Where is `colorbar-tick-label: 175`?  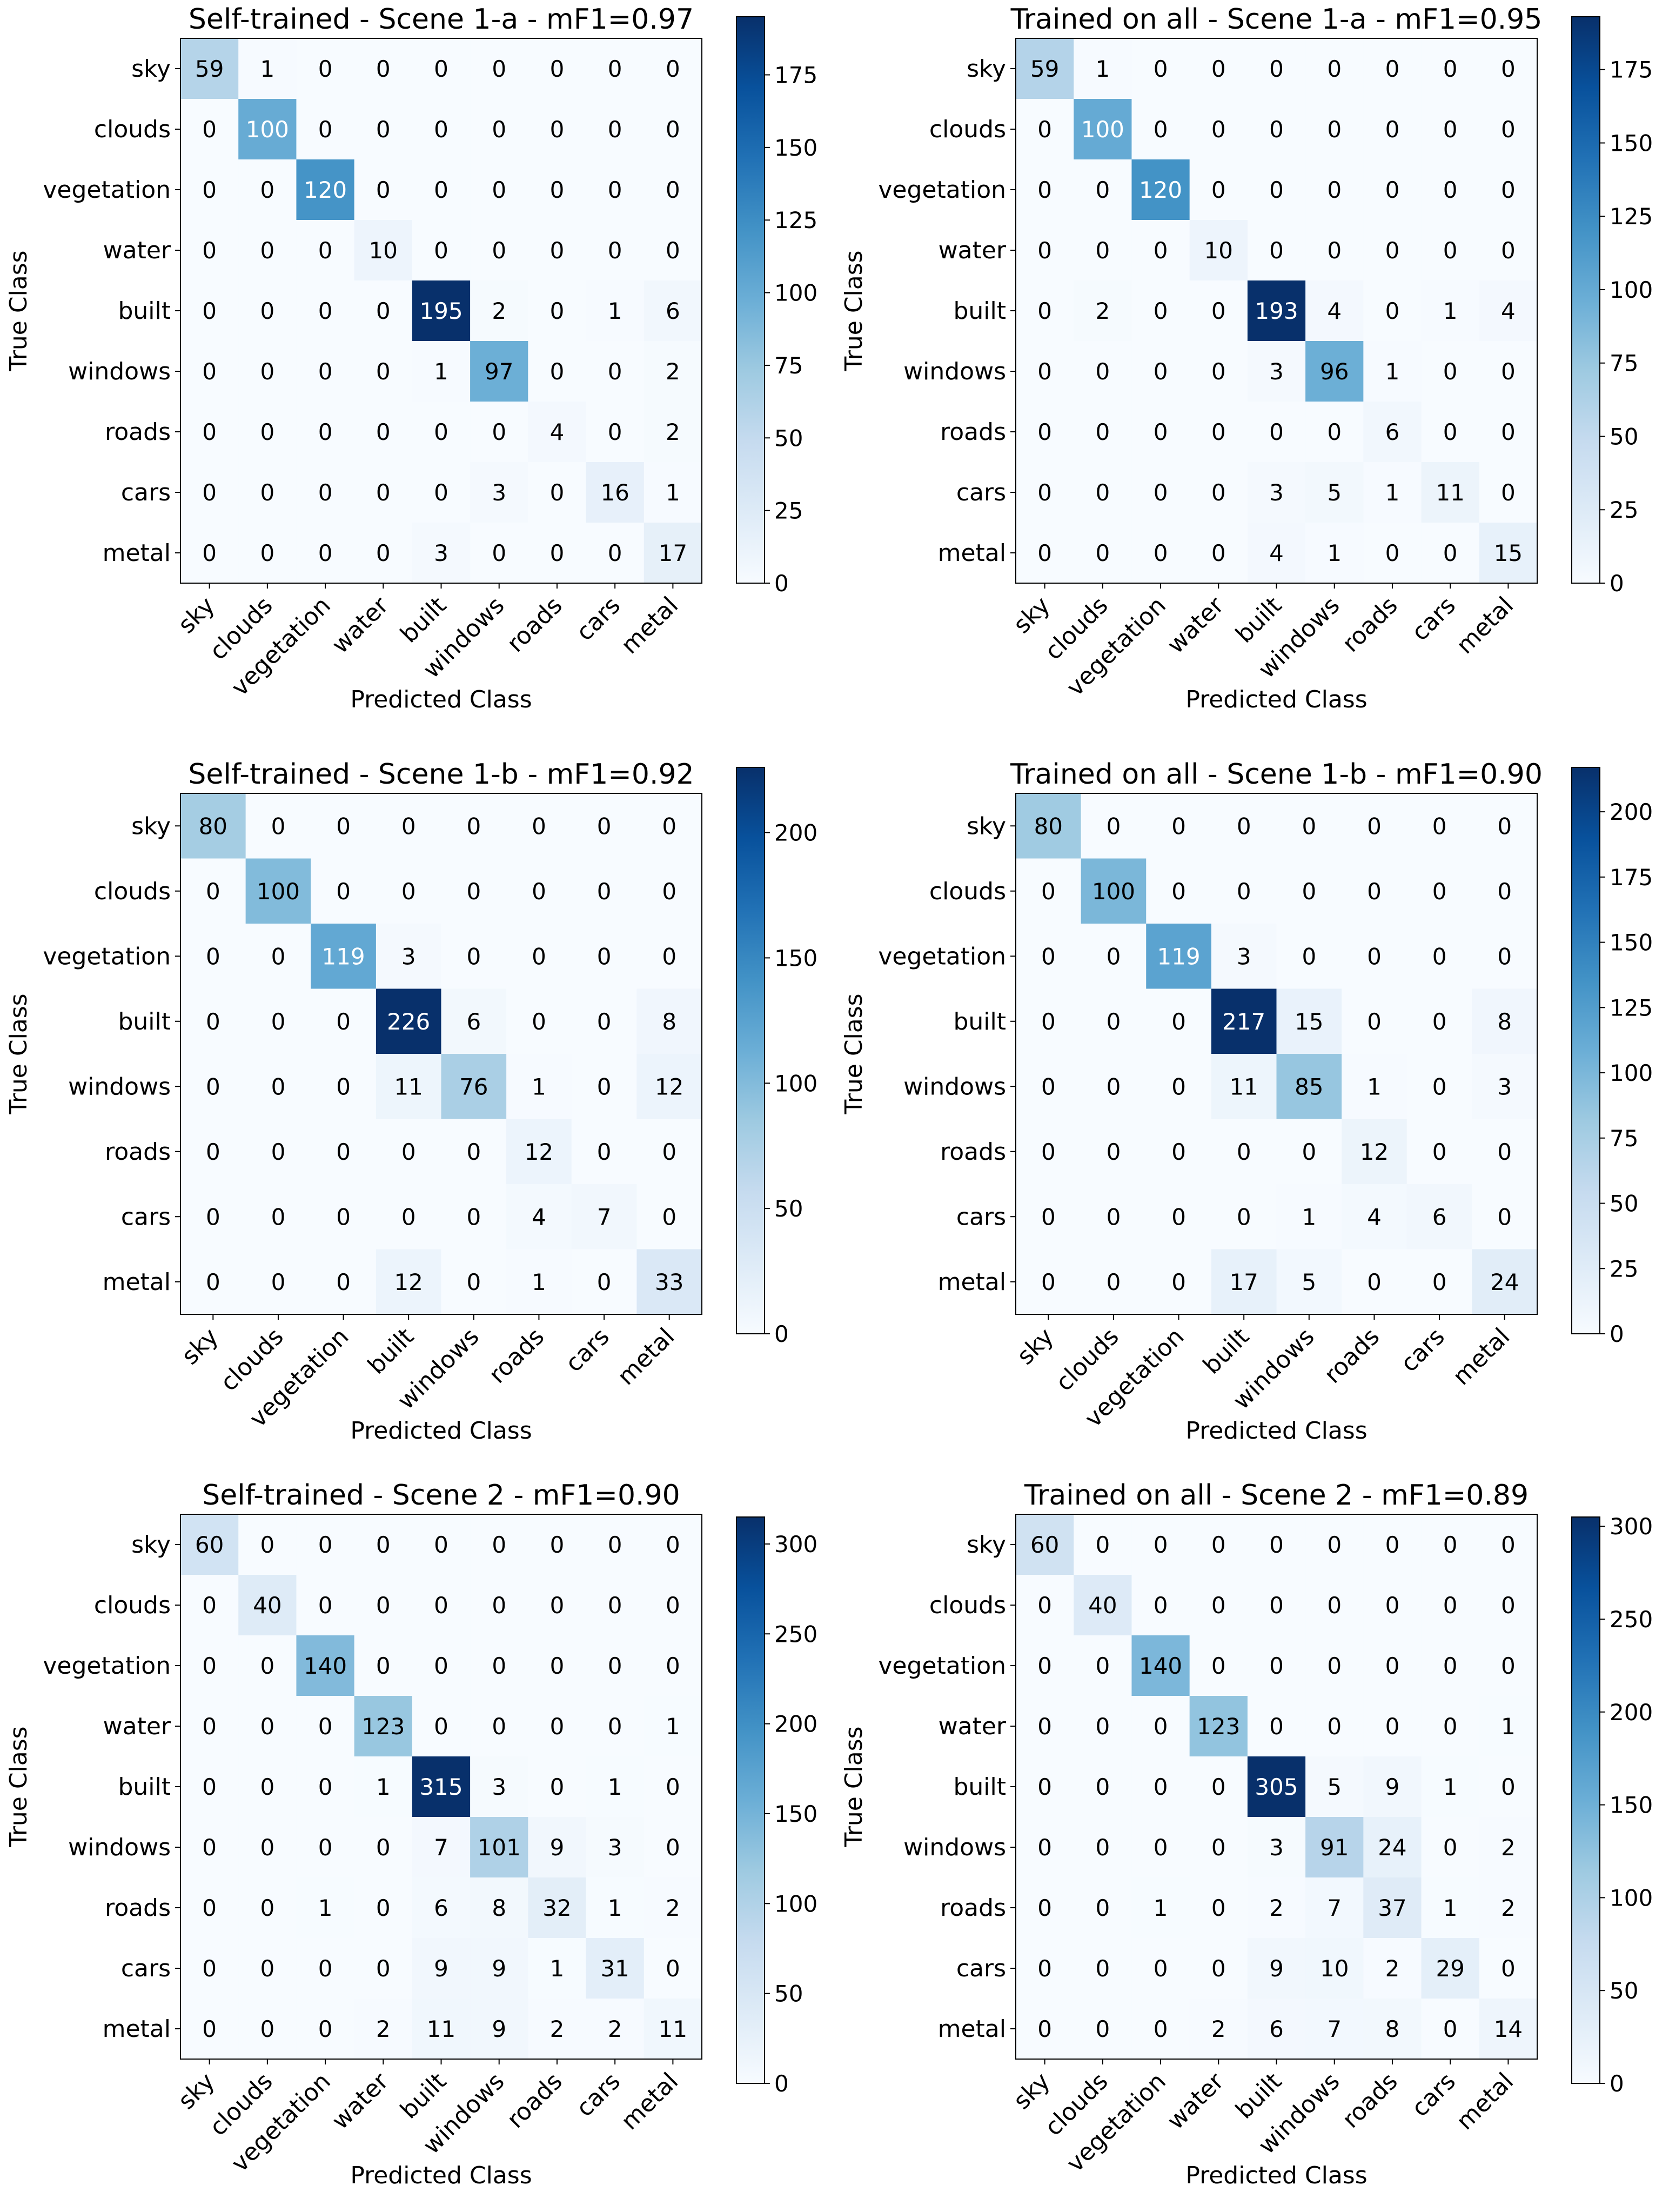
colorbar-tick-label: 175 is located at coordinates (795, 75).